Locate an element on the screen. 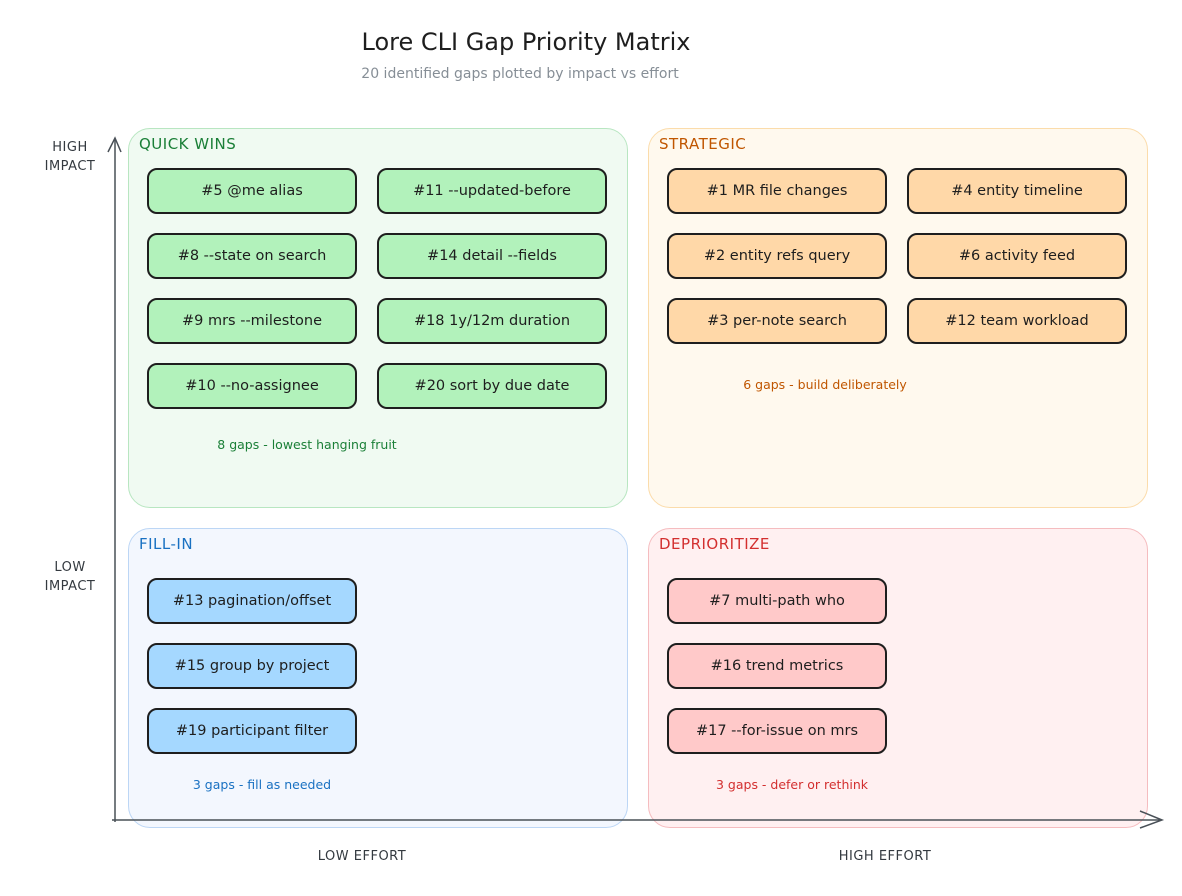  gap-card: #13 pagination/offset is located at coordinates (252, 601).